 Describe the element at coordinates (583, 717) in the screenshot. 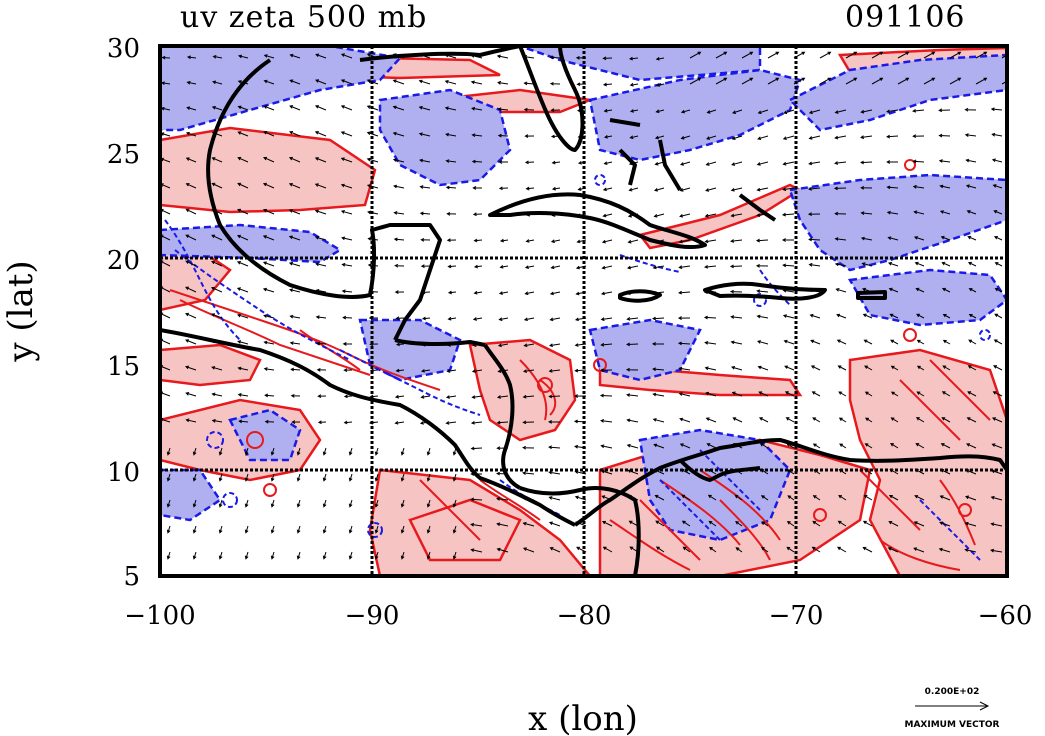

I see `x-axis-label: x (lon)` at that location.